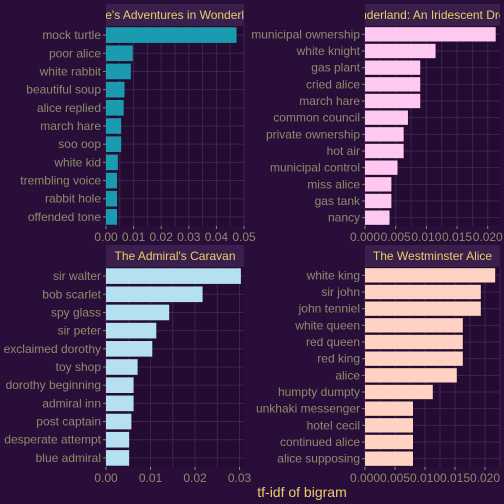 This screenshot has height=504, width=504. Describe the element at coordinates (333, 84) in the screenshot. I see `category-label: cried alice` at that location.